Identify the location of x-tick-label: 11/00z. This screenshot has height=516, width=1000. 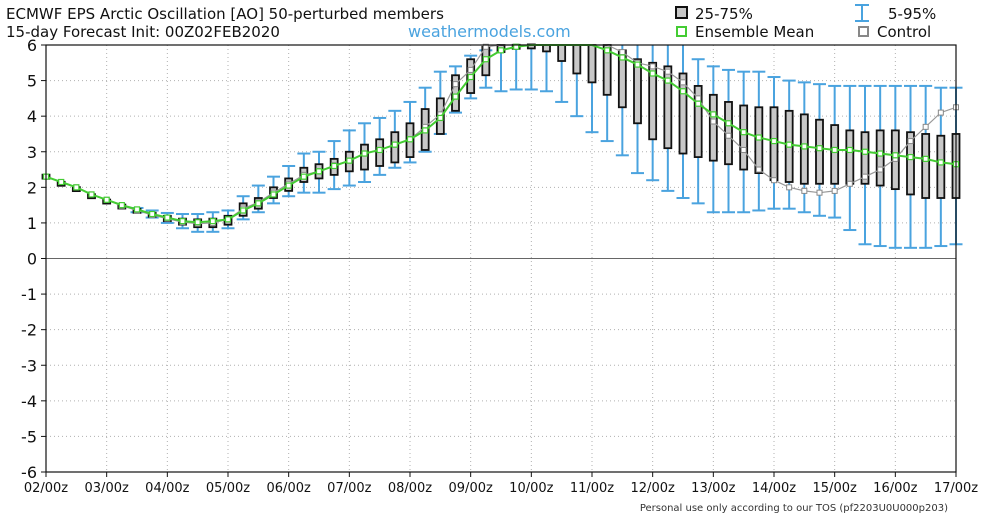
(592, 488).